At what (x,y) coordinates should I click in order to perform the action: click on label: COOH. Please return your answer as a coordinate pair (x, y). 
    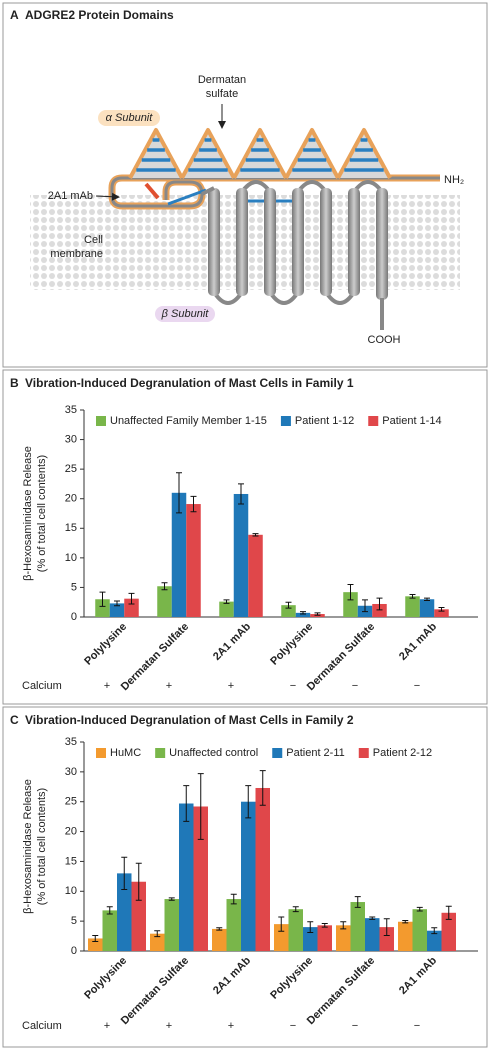
    Looking at the image, I should click on (384, 340).